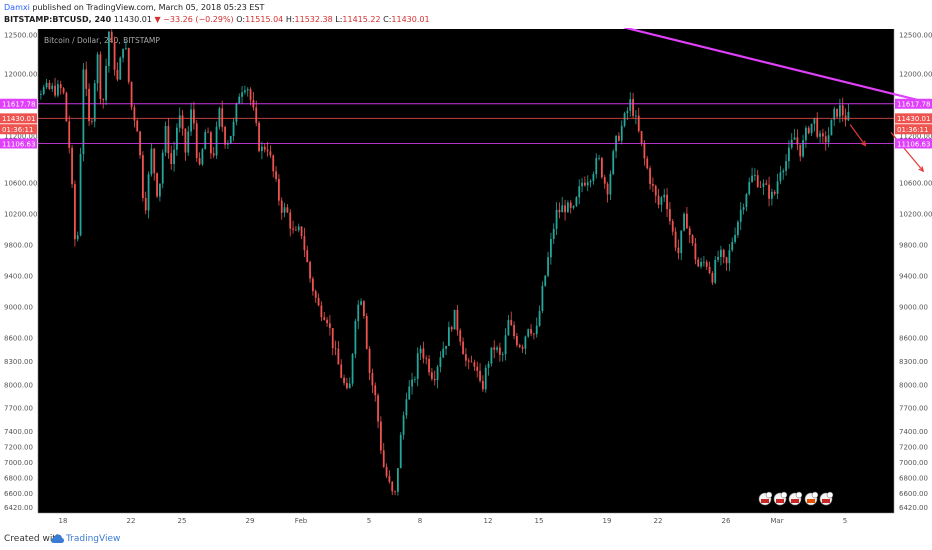  I want to click on event-flag-band, so click(780, 501).